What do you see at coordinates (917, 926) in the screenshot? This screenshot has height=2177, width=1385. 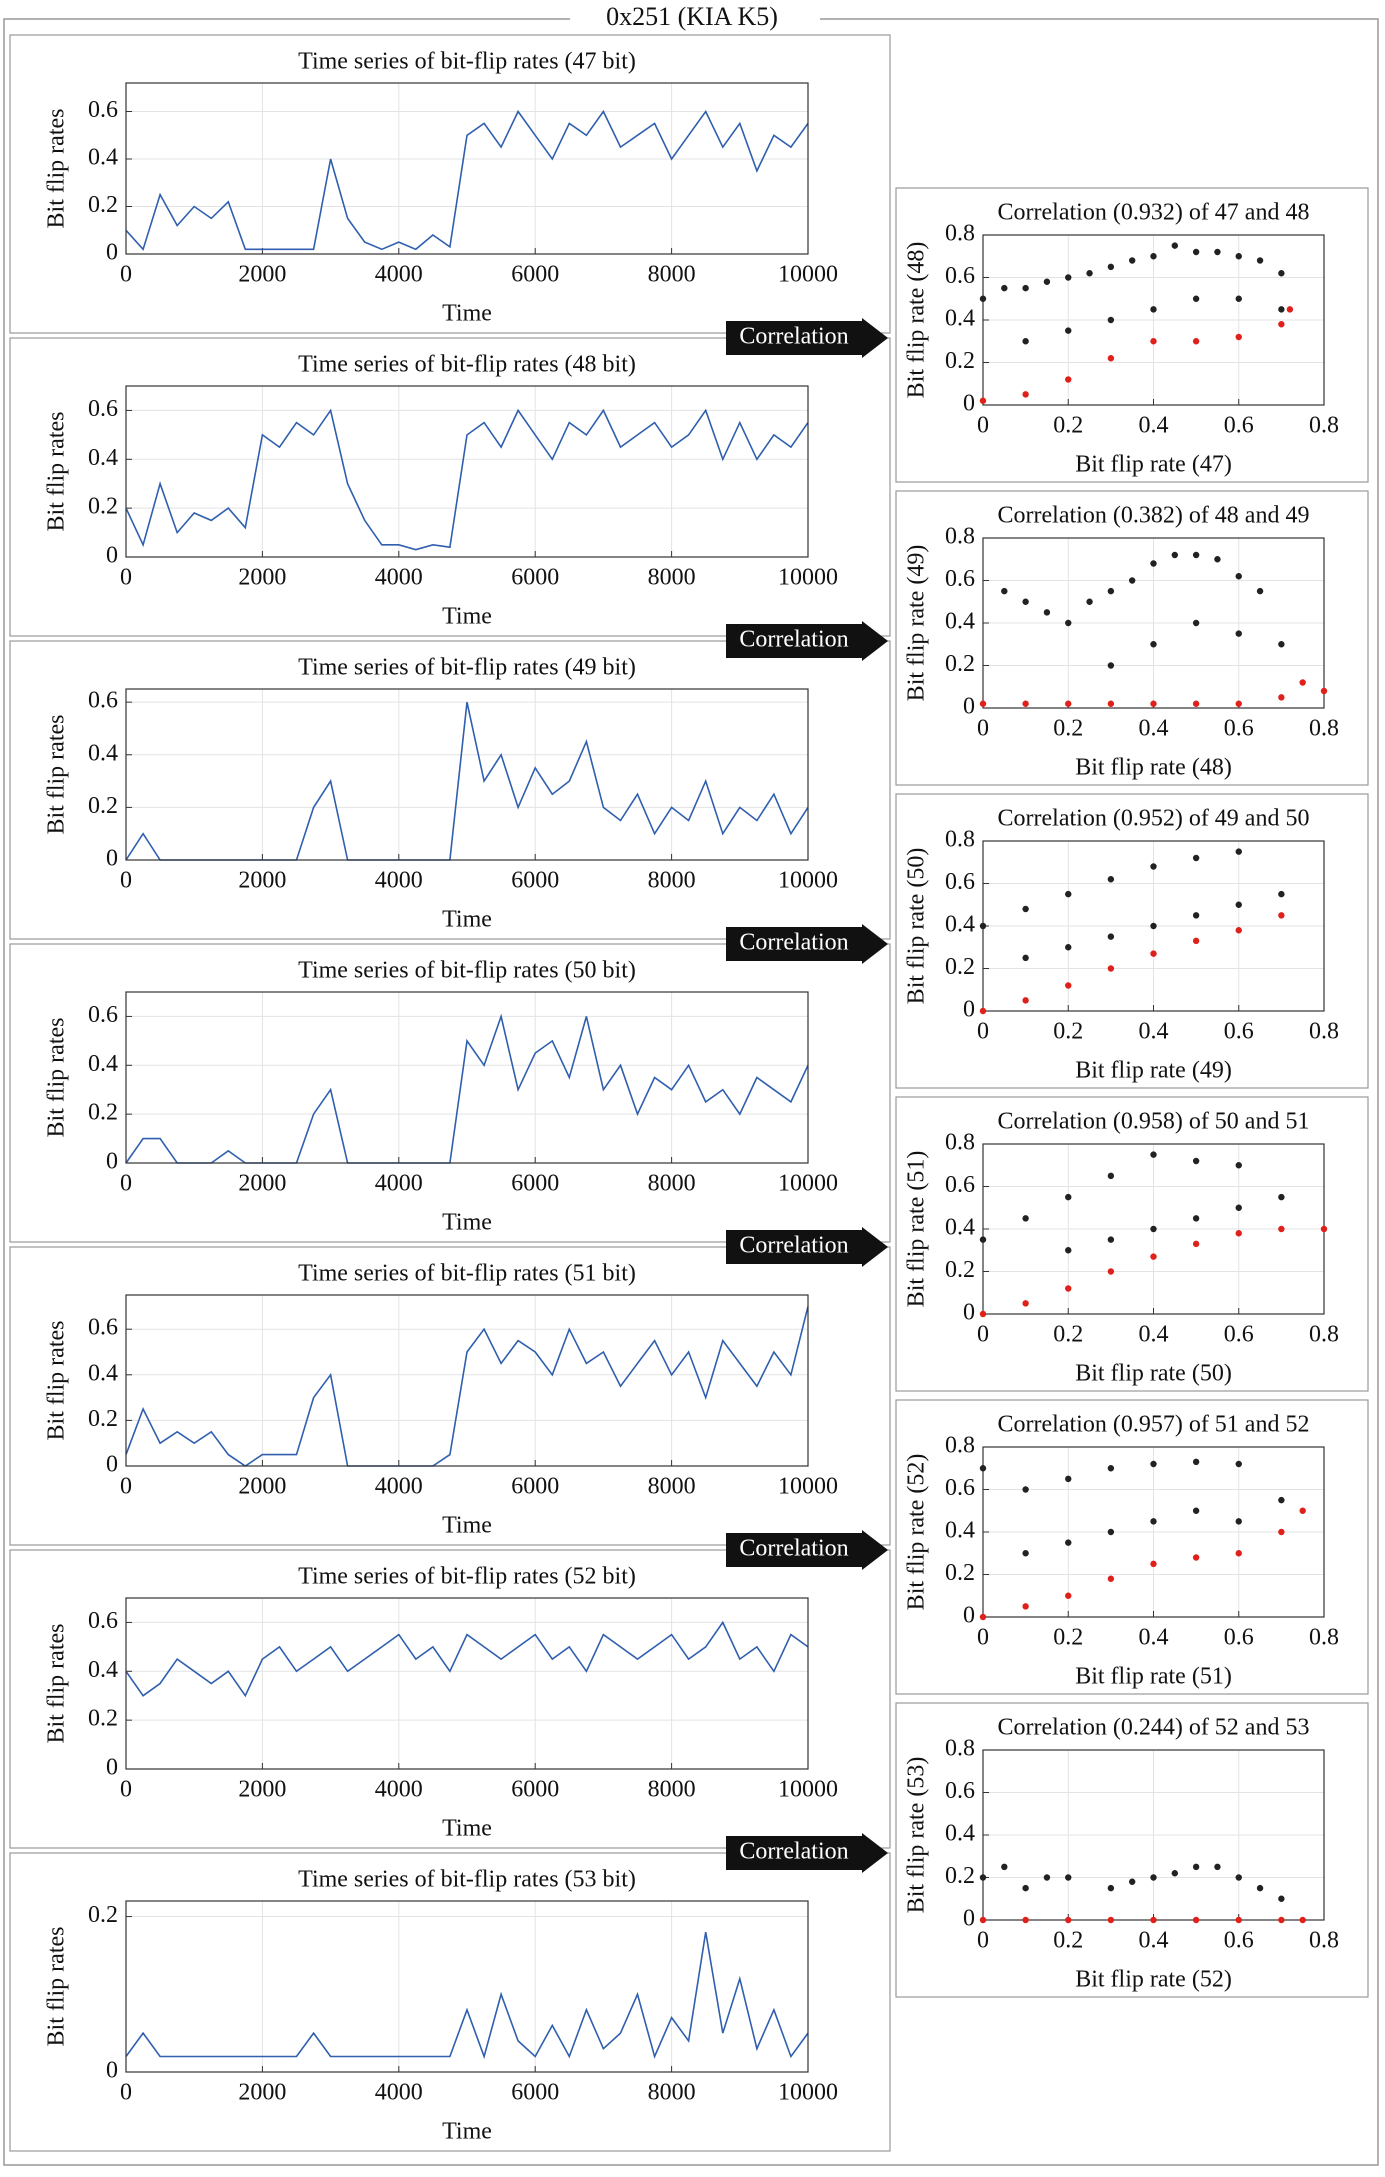 I see `y-axis-label: Bit flip rate (50)` at bounding box center [917, 926].